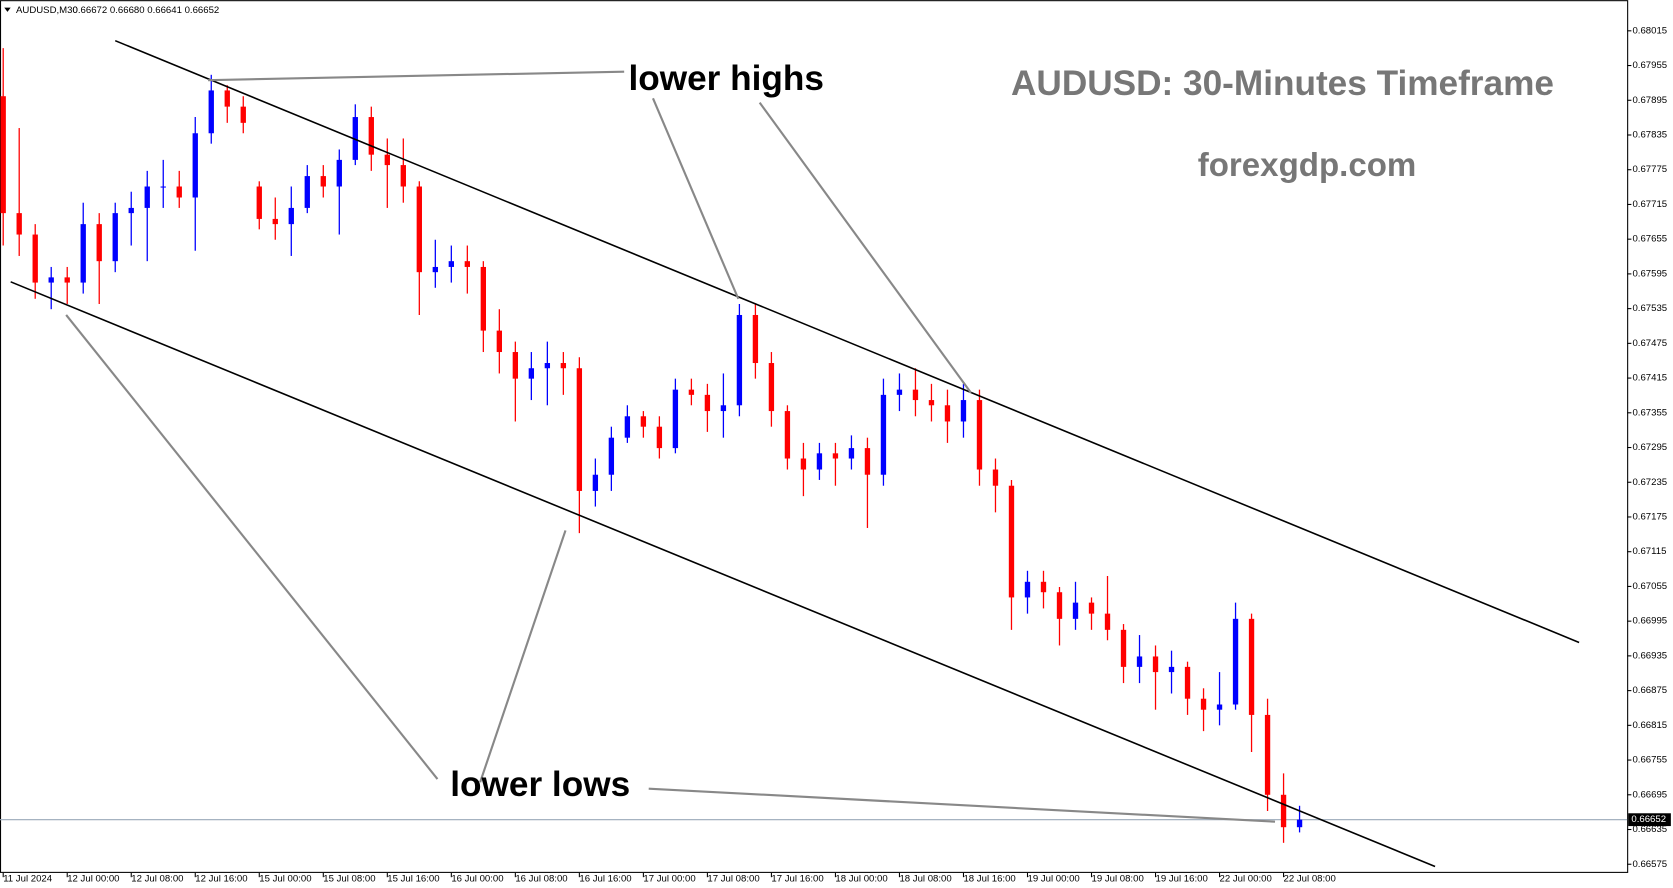 The image size is (1673, 888). Describe the element at coordinates (1648, 819) in the screenshot. I see `current-price-label: 0.66652` at that location.